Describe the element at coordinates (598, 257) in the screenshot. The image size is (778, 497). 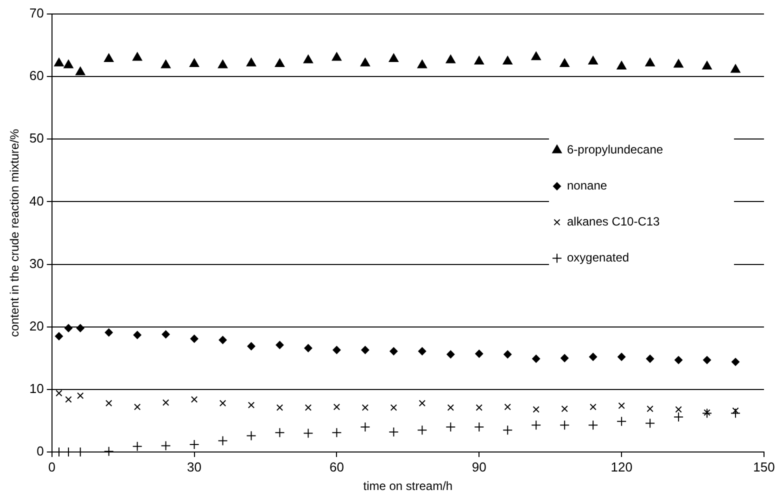
I see `legend-label: oxygenated` at that location.